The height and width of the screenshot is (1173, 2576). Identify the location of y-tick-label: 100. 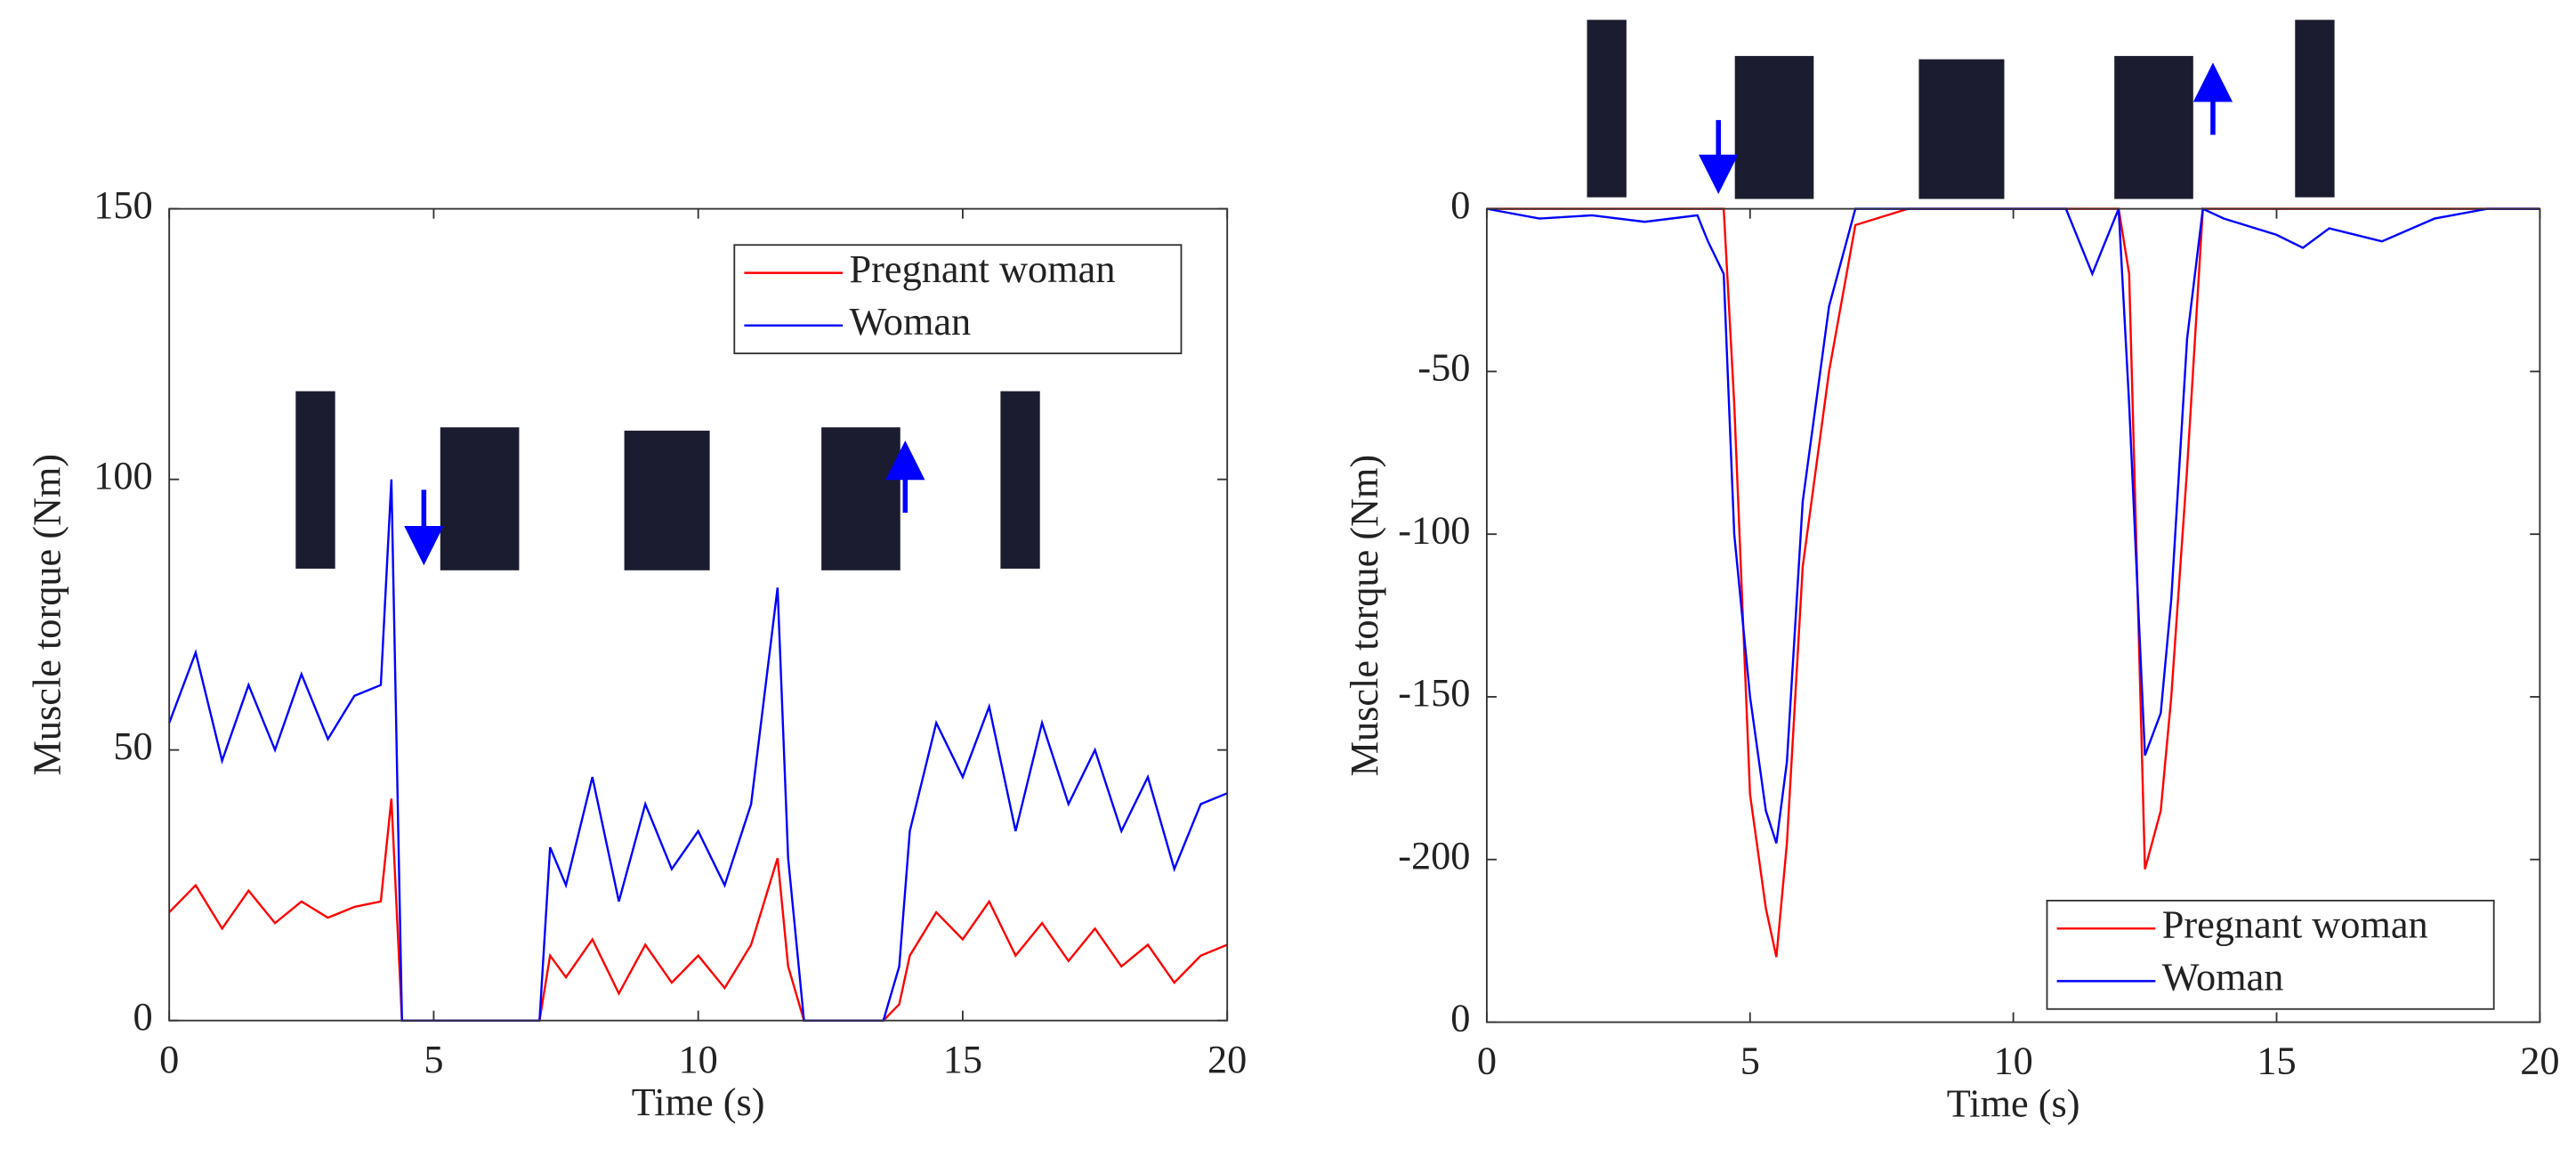
(122, 476).